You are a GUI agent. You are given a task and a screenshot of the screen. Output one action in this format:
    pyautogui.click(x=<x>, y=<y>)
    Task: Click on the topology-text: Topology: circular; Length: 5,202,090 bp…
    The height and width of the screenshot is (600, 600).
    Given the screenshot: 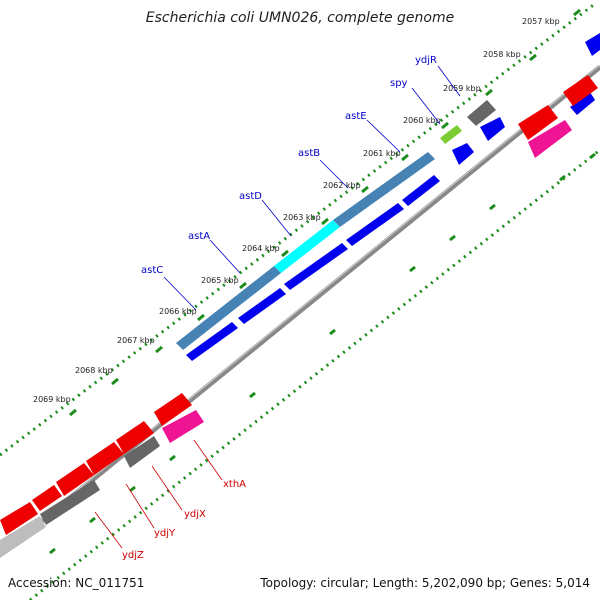 What is the action you would take?
    pyautogui.click(x=425, y=583)
    